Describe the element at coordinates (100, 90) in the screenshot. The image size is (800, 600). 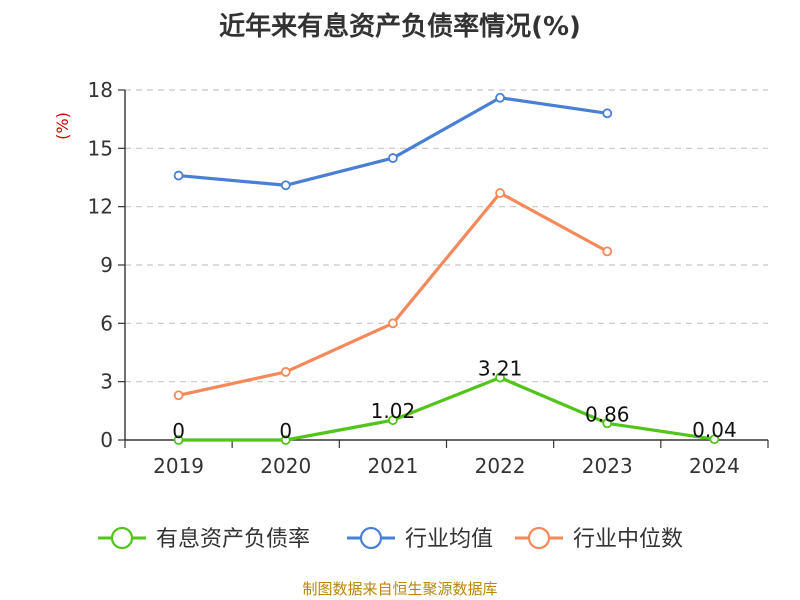
I see `y-tick-label: 18` at that location.